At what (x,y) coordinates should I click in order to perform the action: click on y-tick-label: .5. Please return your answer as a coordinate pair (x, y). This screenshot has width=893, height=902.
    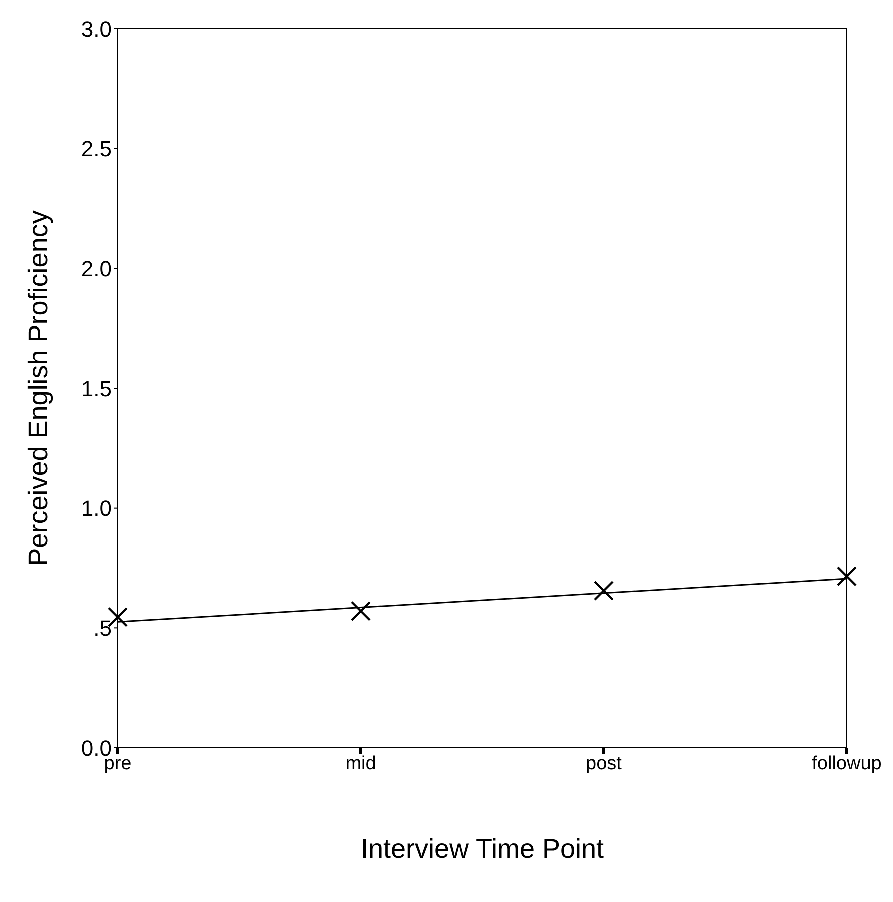
    Looking at the image, I should click on (103, 628).